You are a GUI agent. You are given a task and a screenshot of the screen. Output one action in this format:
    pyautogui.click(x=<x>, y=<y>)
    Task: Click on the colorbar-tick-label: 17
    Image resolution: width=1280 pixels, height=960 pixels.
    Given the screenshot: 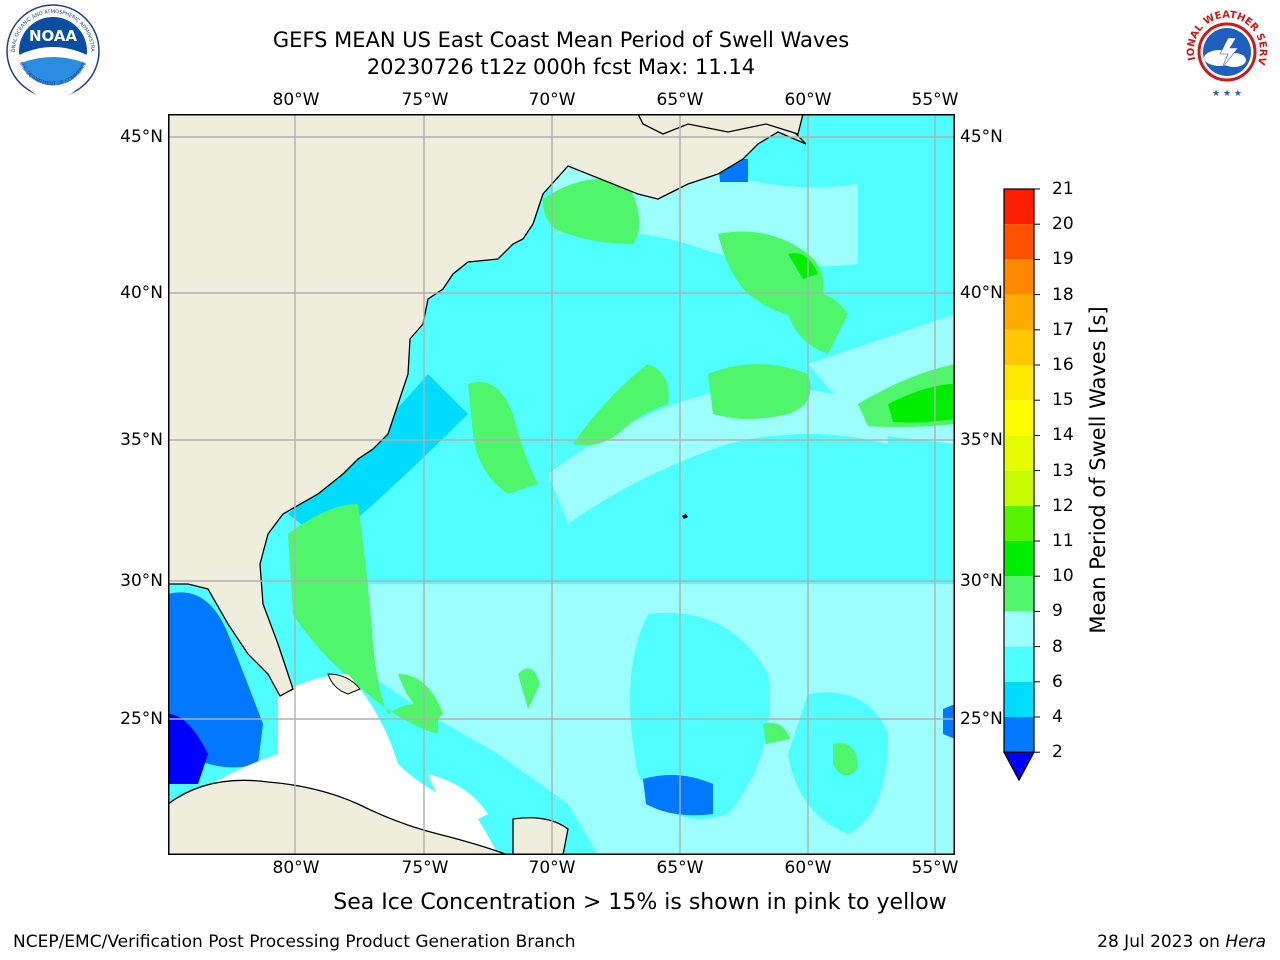 What is the action you would take?
    pyautogui.click(x=1063, y=329)
    